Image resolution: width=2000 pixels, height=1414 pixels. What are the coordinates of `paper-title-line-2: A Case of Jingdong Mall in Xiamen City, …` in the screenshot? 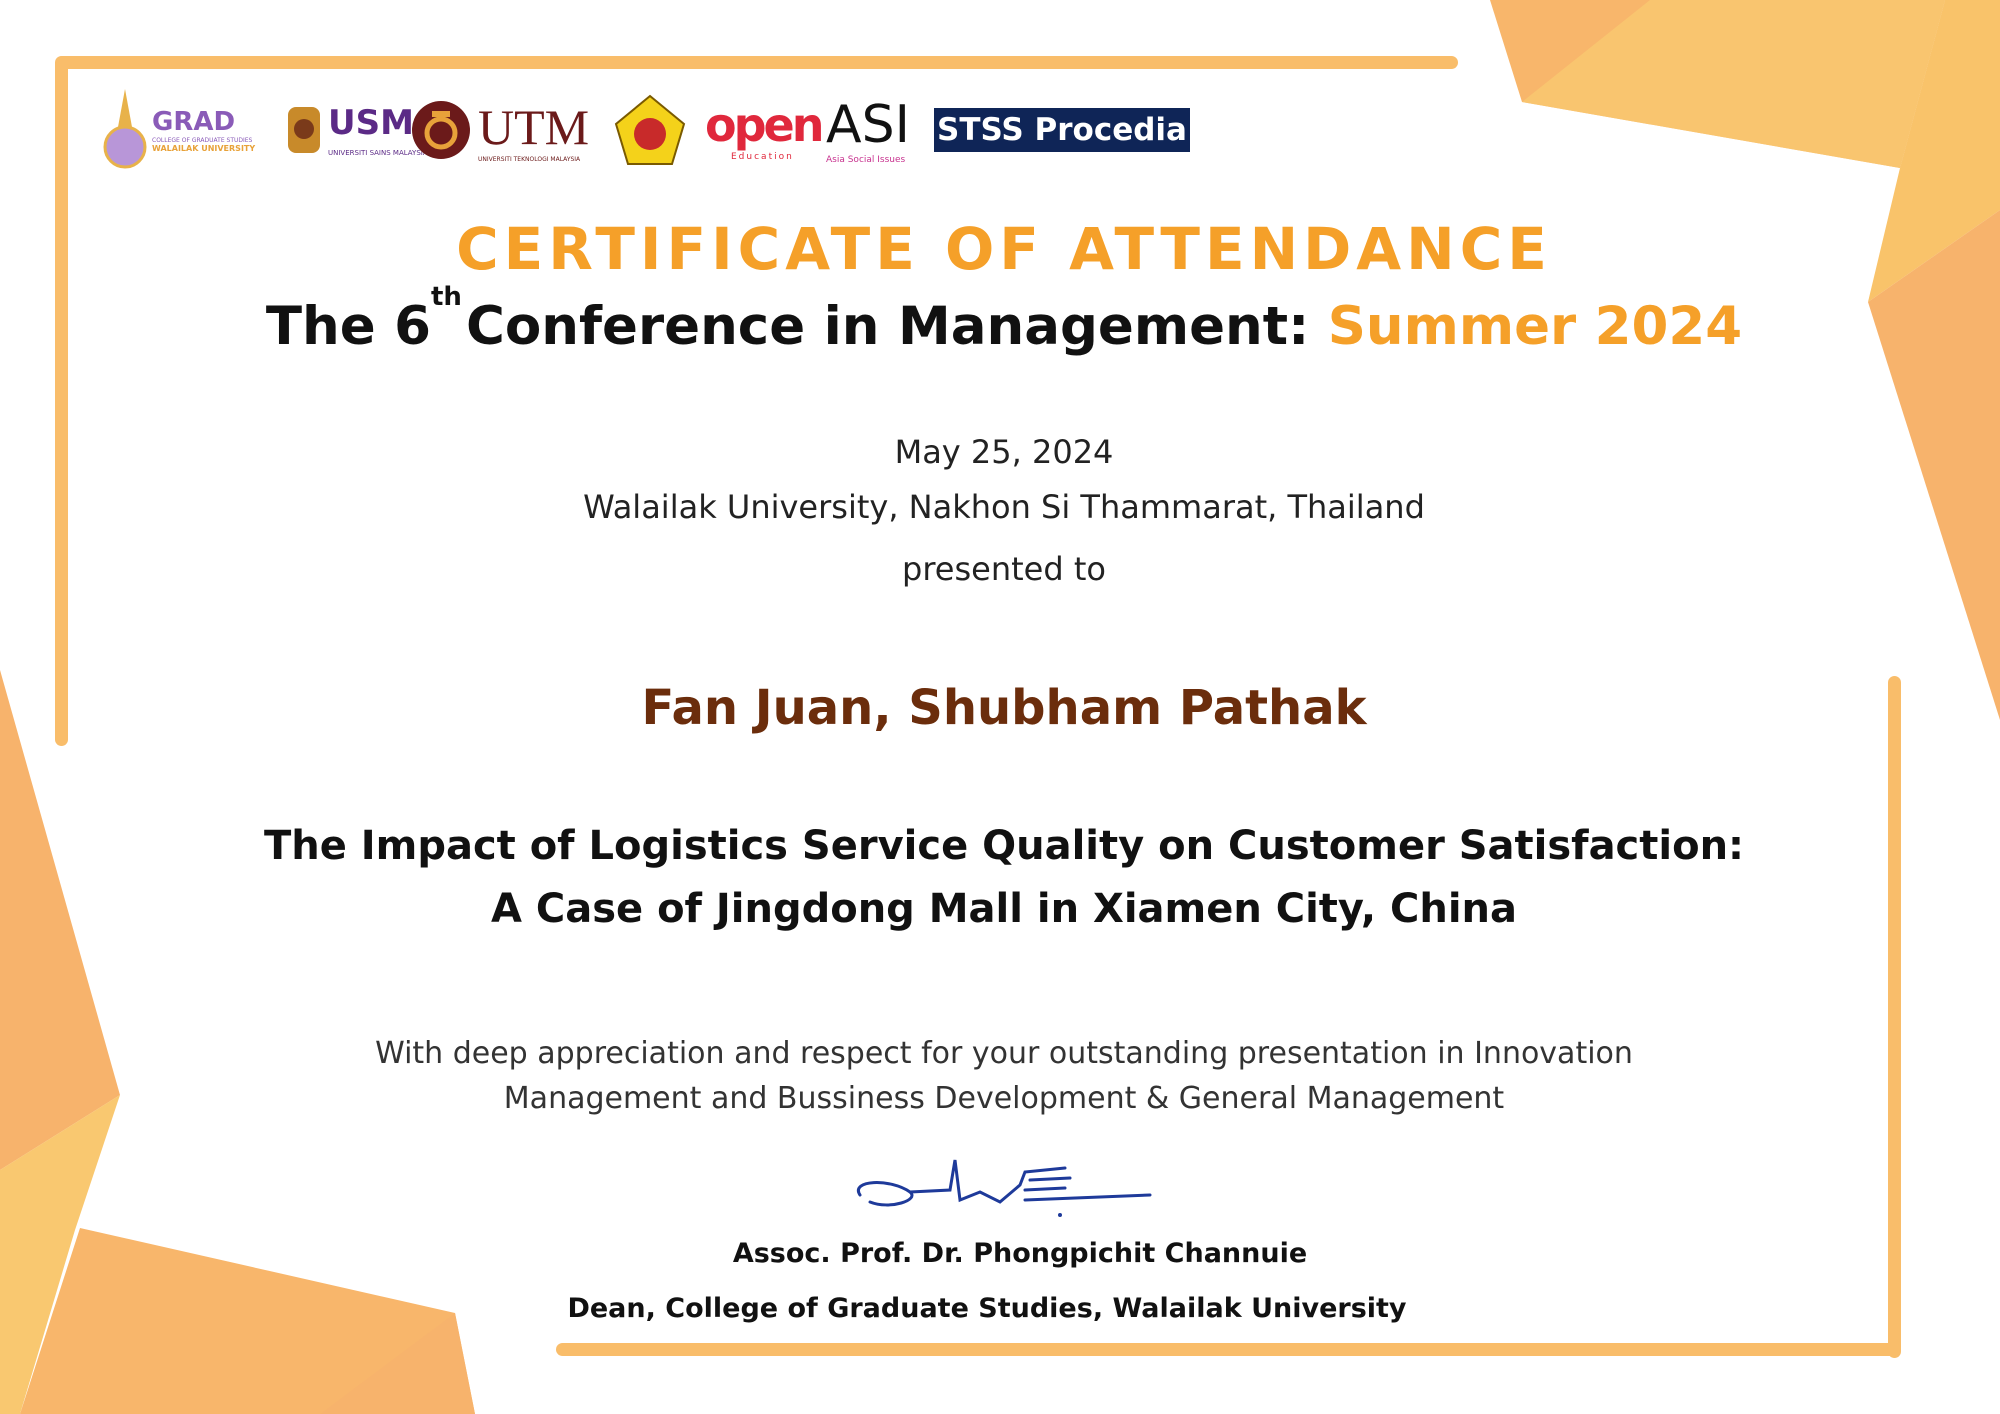 It's located at (1004, 909).